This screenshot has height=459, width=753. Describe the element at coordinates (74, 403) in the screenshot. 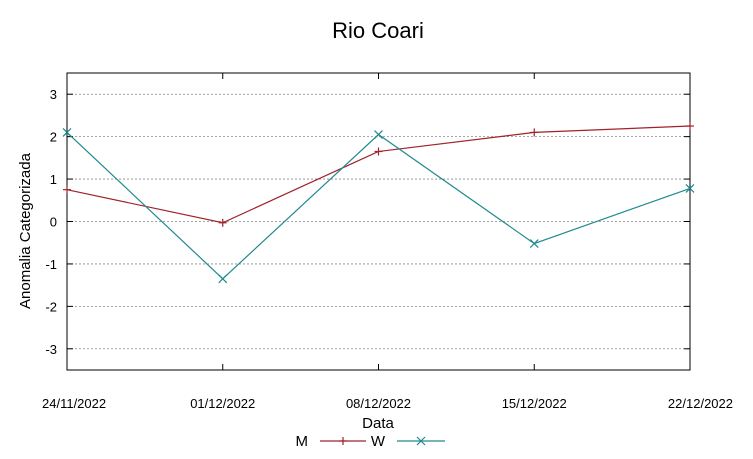

I see `x-tick-label: 24/11/2022` at that location.